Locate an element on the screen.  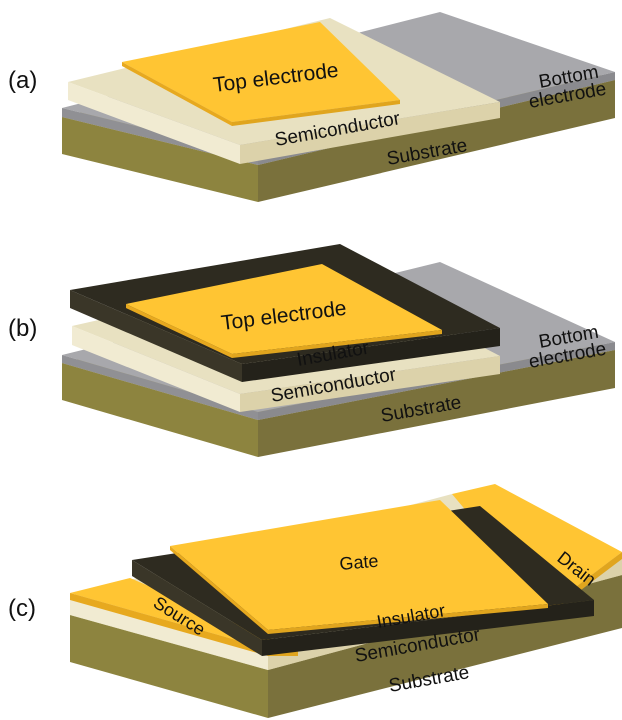
drain-electrode-top-c is located at coordinates (537, 546).